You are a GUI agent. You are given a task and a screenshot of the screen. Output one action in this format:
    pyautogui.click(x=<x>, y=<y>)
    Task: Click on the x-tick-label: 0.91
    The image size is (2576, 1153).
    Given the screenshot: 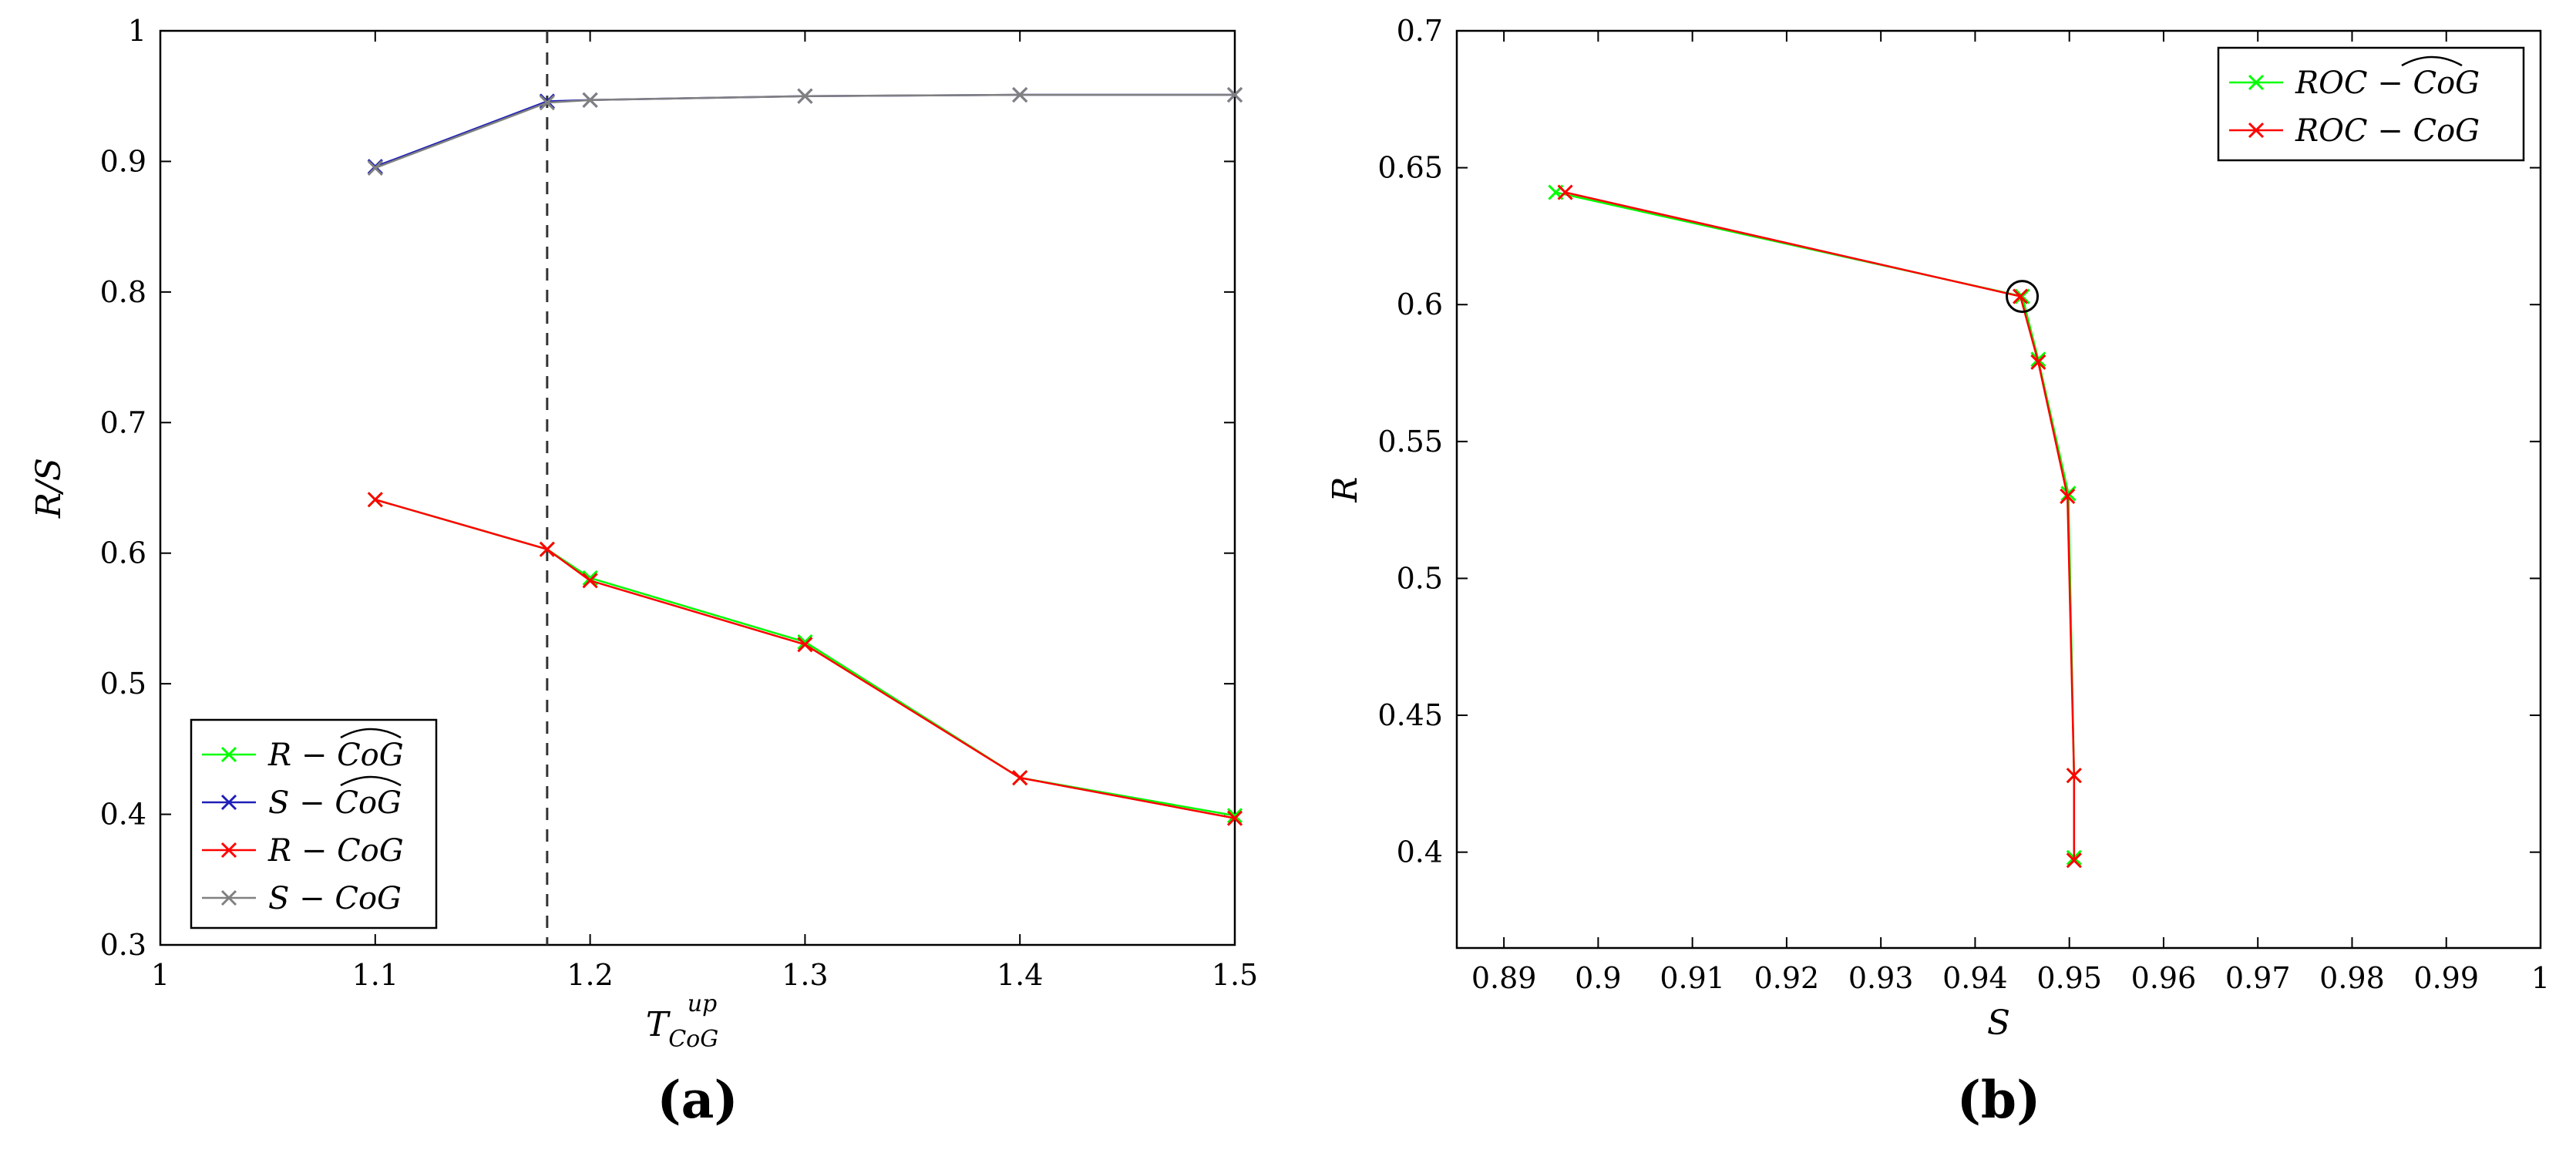 What is the action you would take?
    pyautogui.click(x=1692, y=978)
    